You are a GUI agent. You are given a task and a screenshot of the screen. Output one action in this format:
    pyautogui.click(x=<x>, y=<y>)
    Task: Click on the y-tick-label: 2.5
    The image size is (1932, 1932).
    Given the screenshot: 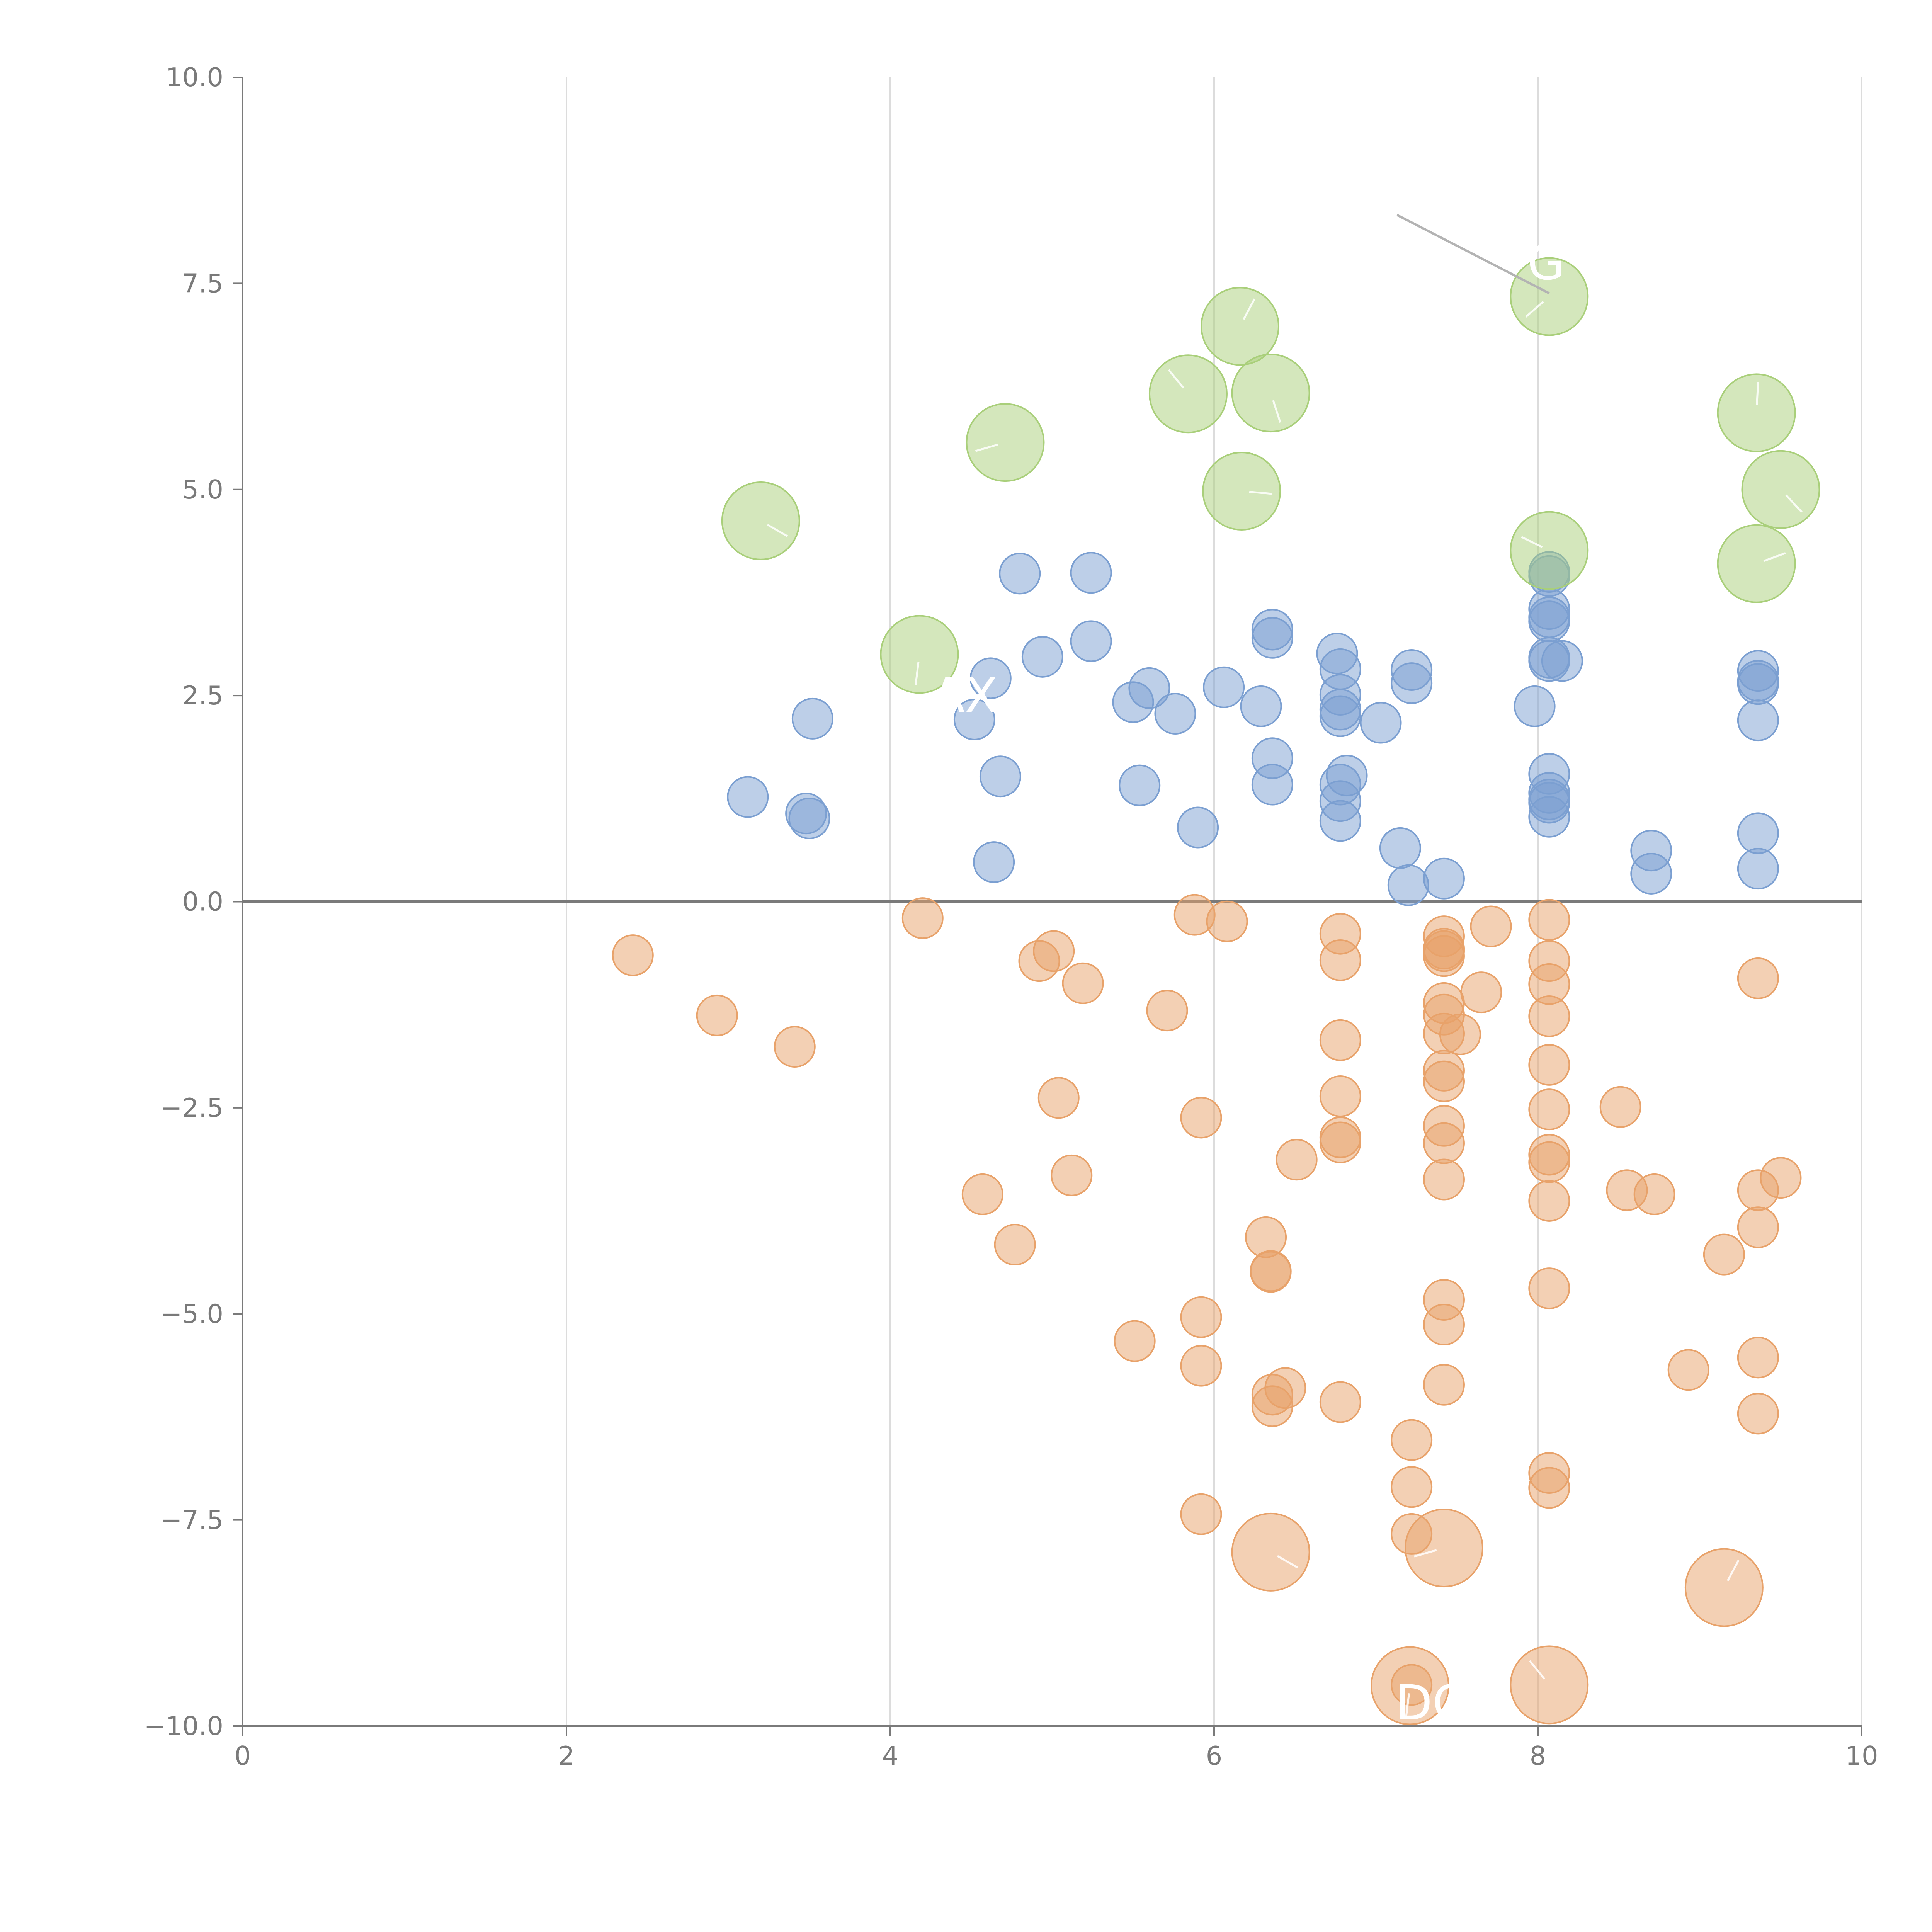 What is the action you would take?
    pyautogui.click(x=202, y=695)
    